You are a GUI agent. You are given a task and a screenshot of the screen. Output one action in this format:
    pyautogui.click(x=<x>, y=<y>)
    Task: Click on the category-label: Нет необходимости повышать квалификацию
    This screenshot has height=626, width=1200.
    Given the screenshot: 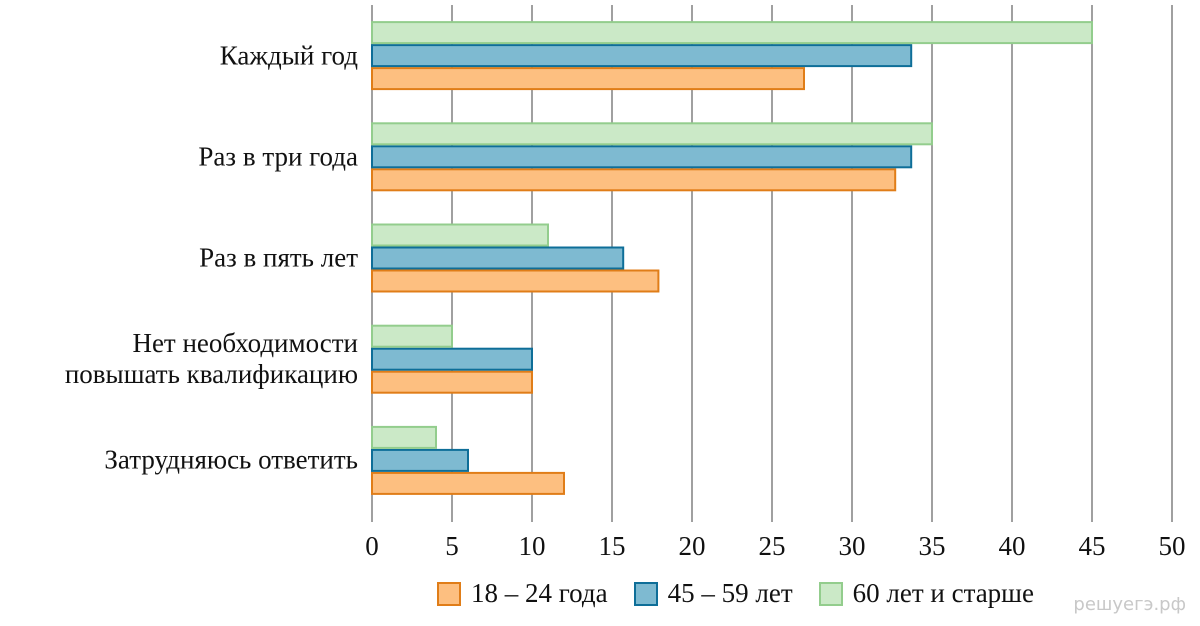 What is the action you would take?
    pyautogui.click(x=211, y=359)
    